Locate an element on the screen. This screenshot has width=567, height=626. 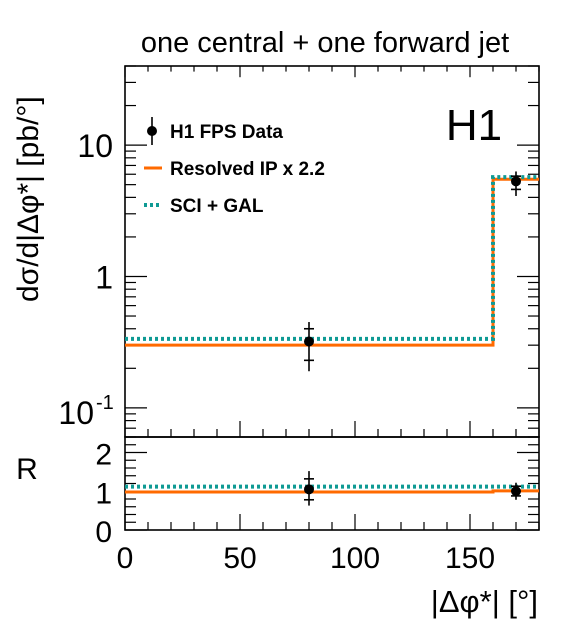
ratio-panel-frame is located at coordinates (332, 483).